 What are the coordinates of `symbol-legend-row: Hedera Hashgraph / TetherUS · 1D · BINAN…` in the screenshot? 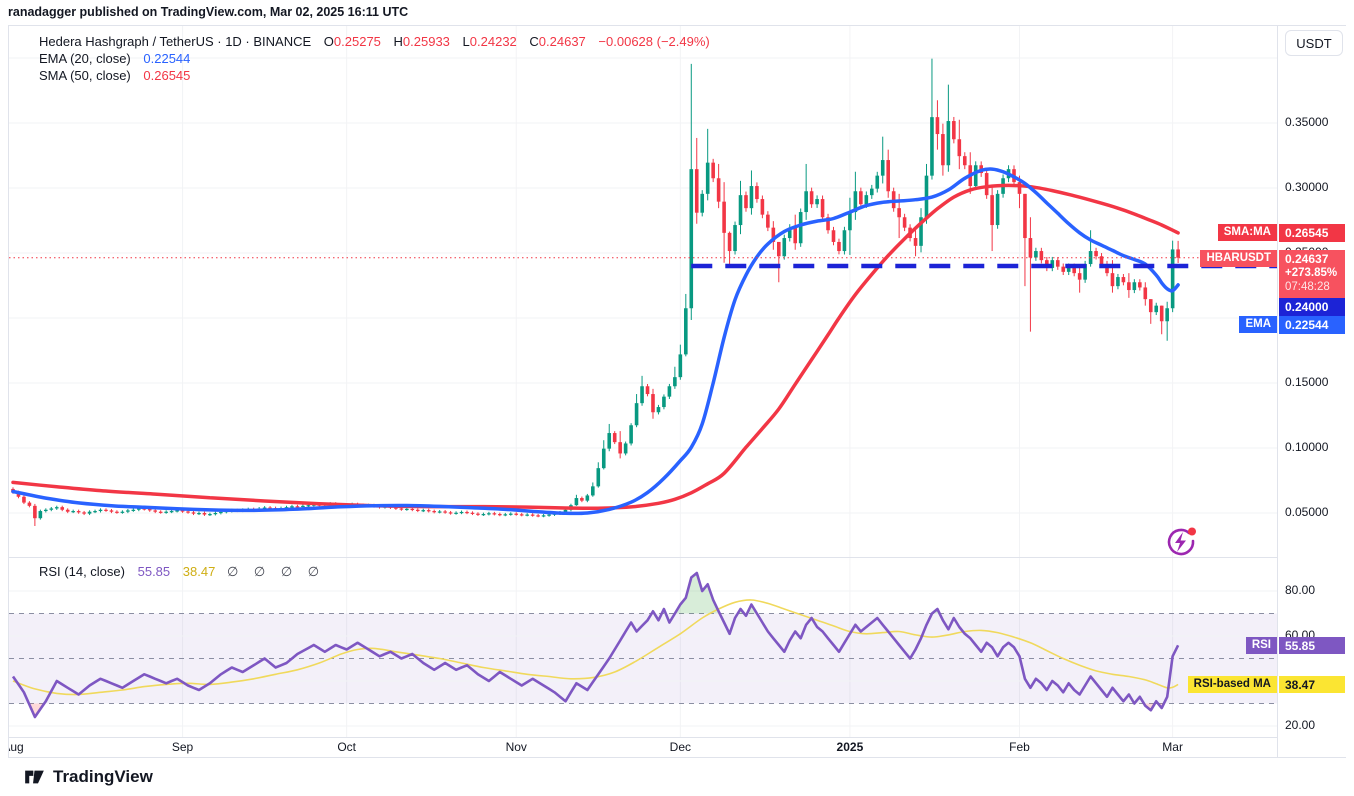 It's located at (374, 41).